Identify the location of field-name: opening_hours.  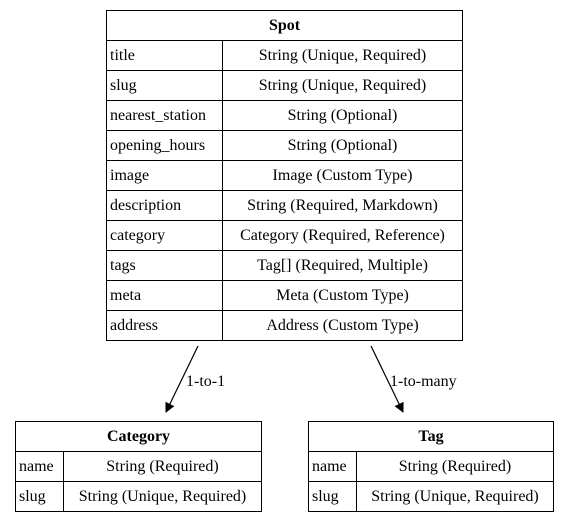
(164, 145).